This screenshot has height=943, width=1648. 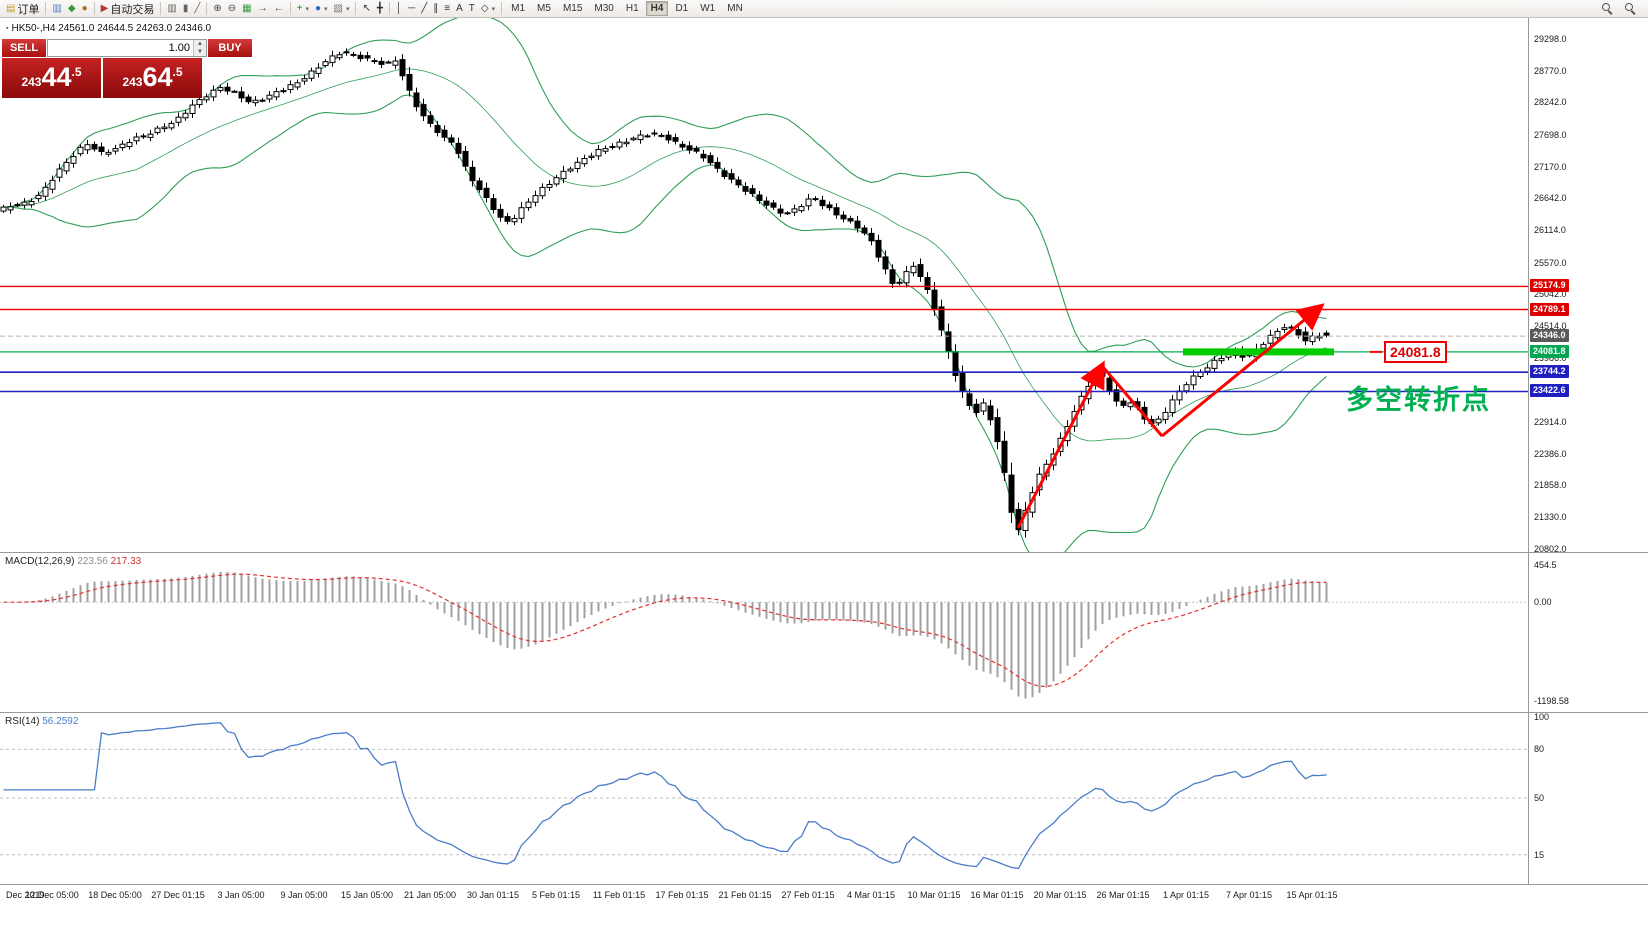 I want to click on equidistant-channel-icon: ∥, so click(x=436, y=8).